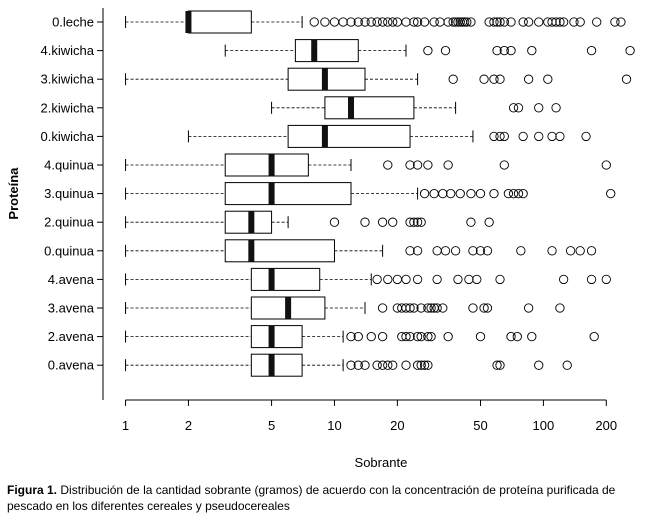 Image resolution: width=650 pixels, height=520 pixels. Describe the element at coordinates (69, 250) in the screenshot. I see `y-tick-label: 0.quinua` at that location.